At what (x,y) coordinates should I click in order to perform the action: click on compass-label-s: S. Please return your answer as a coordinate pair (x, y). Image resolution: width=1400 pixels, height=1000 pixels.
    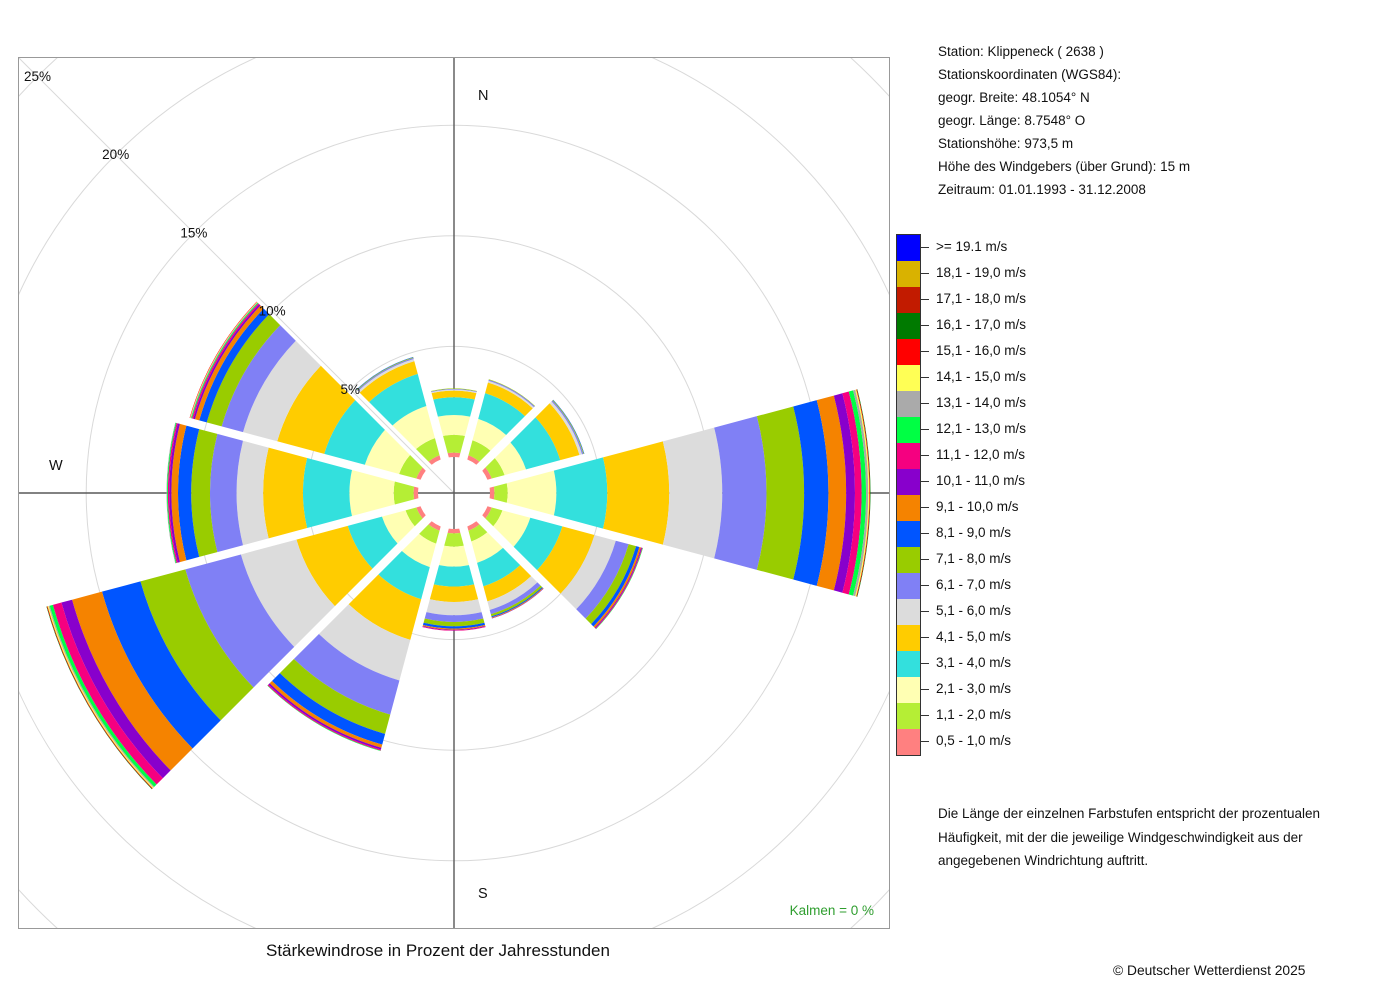
    Looking at the image, I should click on (483, 894).